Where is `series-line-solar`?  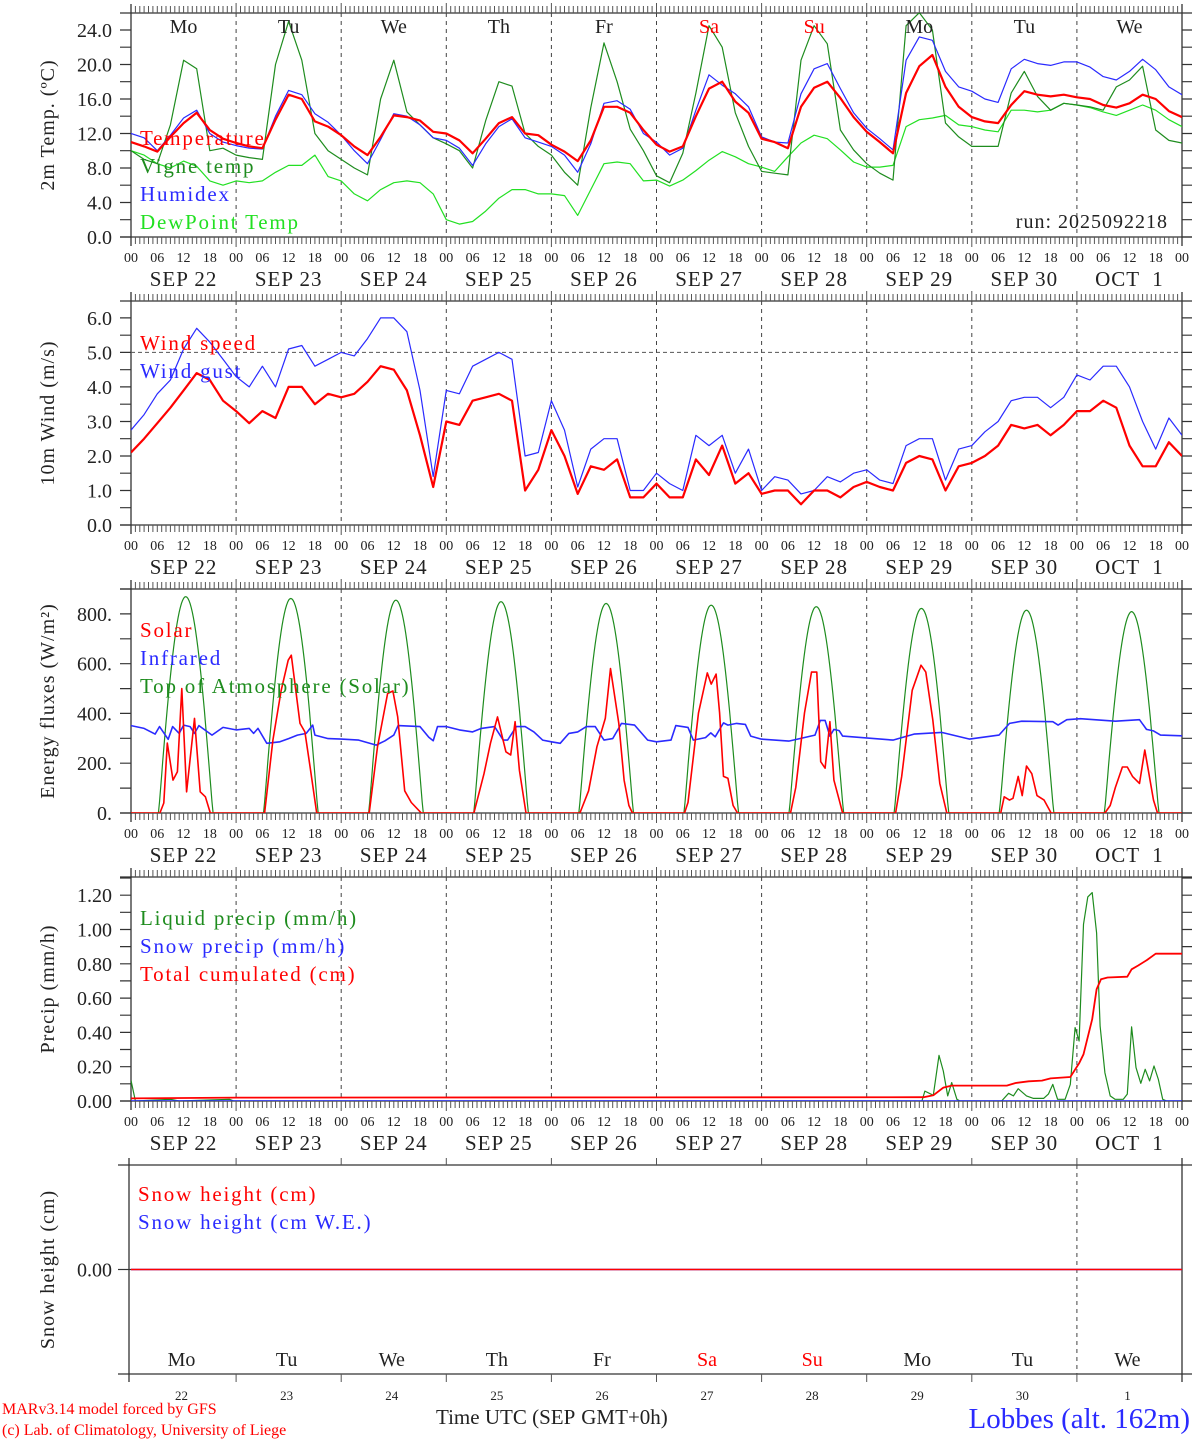 series-line-solar is located at coordinates (656, 733).